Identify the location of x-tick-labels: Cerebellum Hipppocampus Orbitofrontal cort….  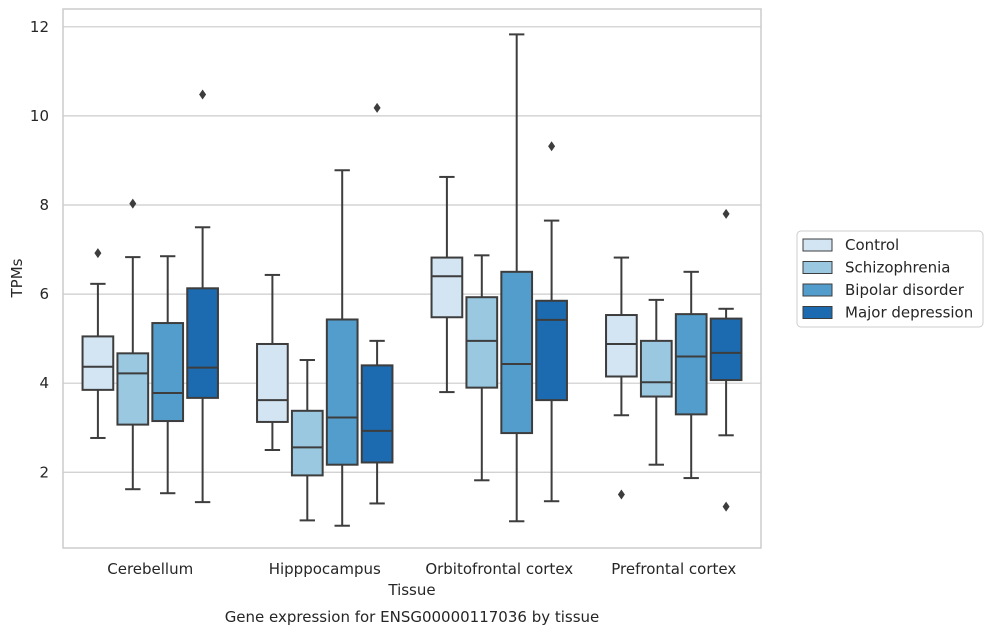
(421, 569).